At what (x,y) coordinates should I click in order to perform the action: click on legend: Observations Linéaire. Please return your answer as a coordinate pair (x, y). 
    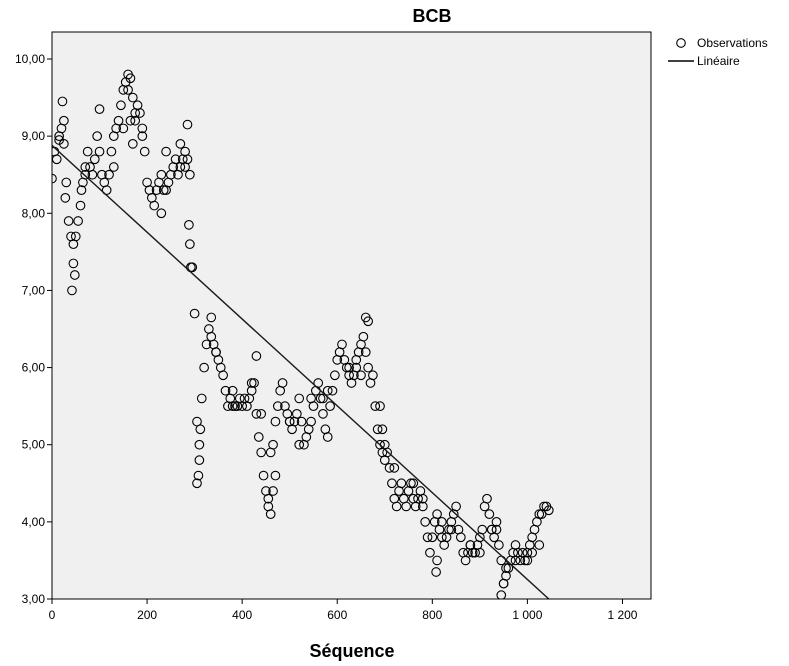
    Looking at the image, I should click on (718, 52).